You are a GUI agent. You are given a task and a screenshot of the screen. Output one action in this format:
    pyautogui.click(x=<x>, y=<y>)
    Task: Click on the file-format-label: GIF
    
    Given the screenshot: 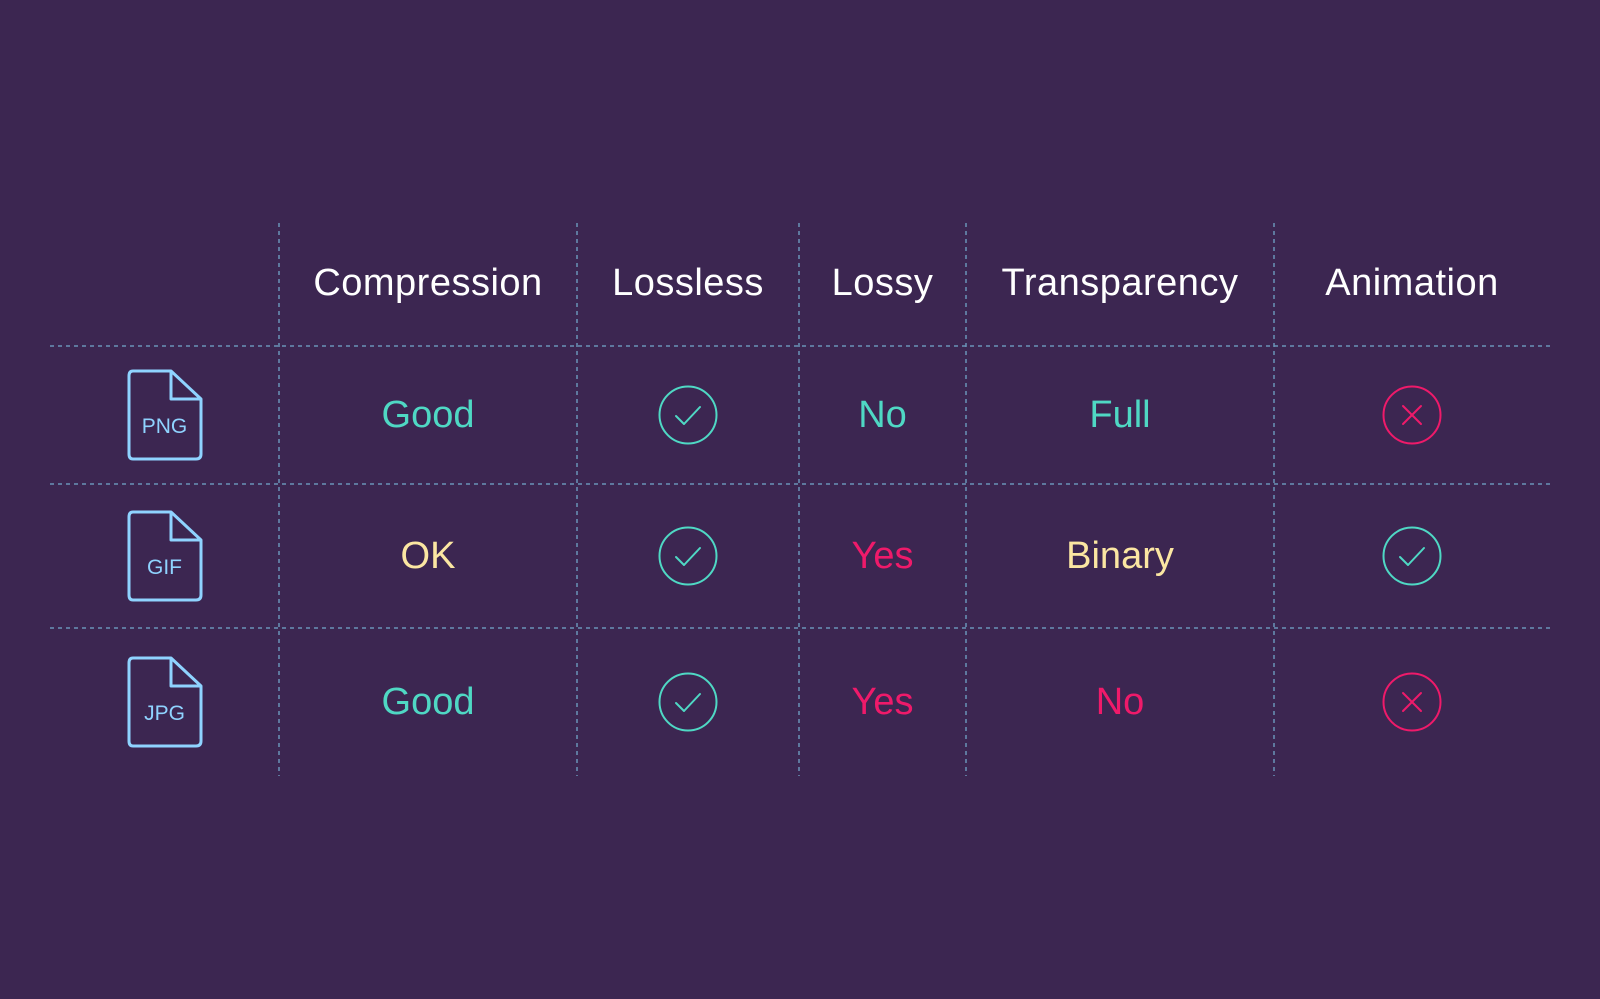 What is the action you would take?
    pyautogui.click(x=164, y=567)
    